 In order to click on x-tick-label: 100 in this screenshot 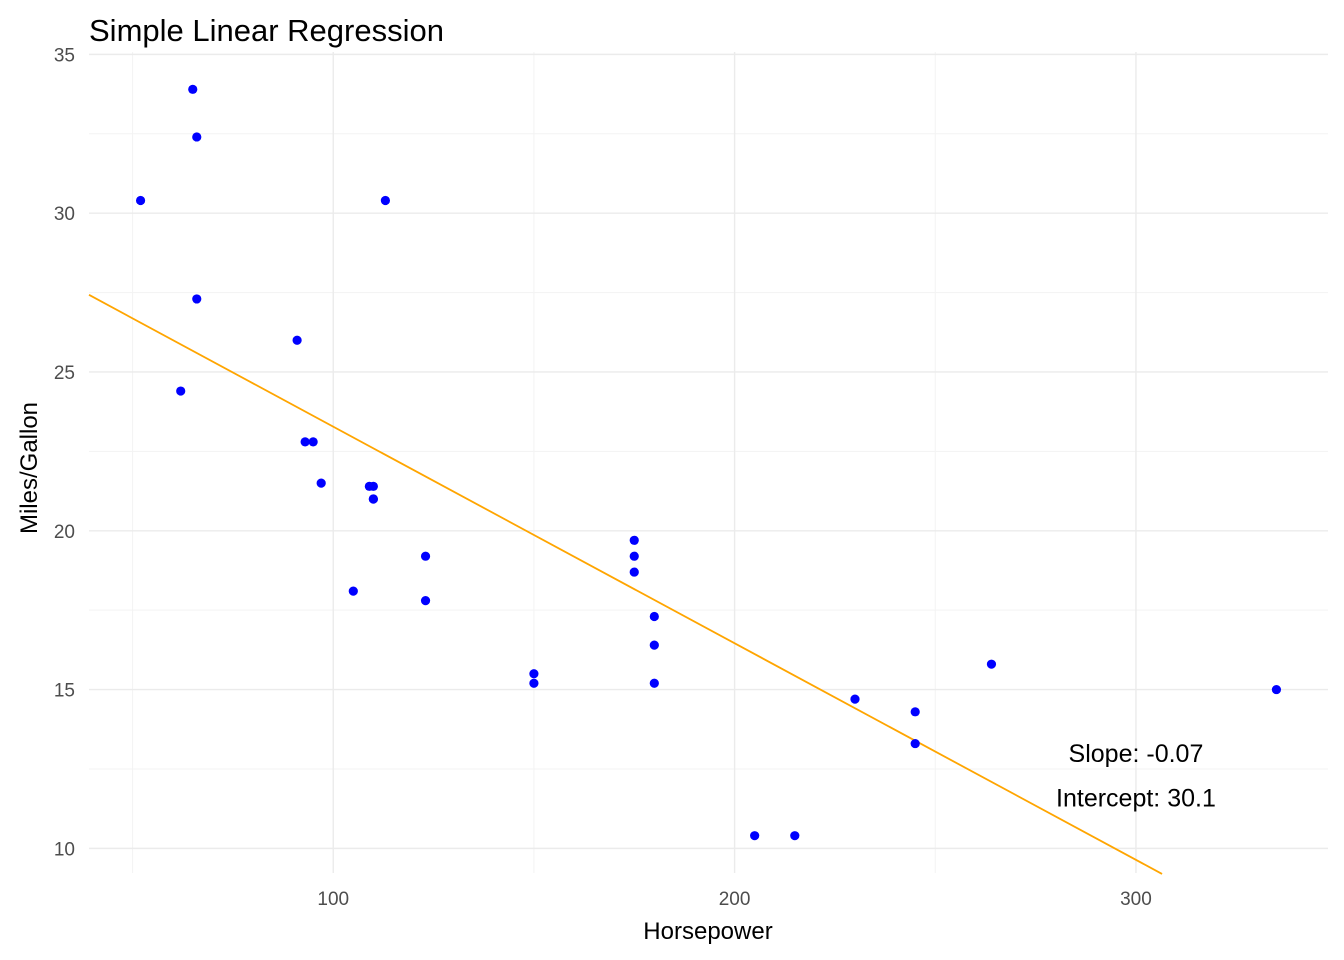, I will do `click(333, 899)`.